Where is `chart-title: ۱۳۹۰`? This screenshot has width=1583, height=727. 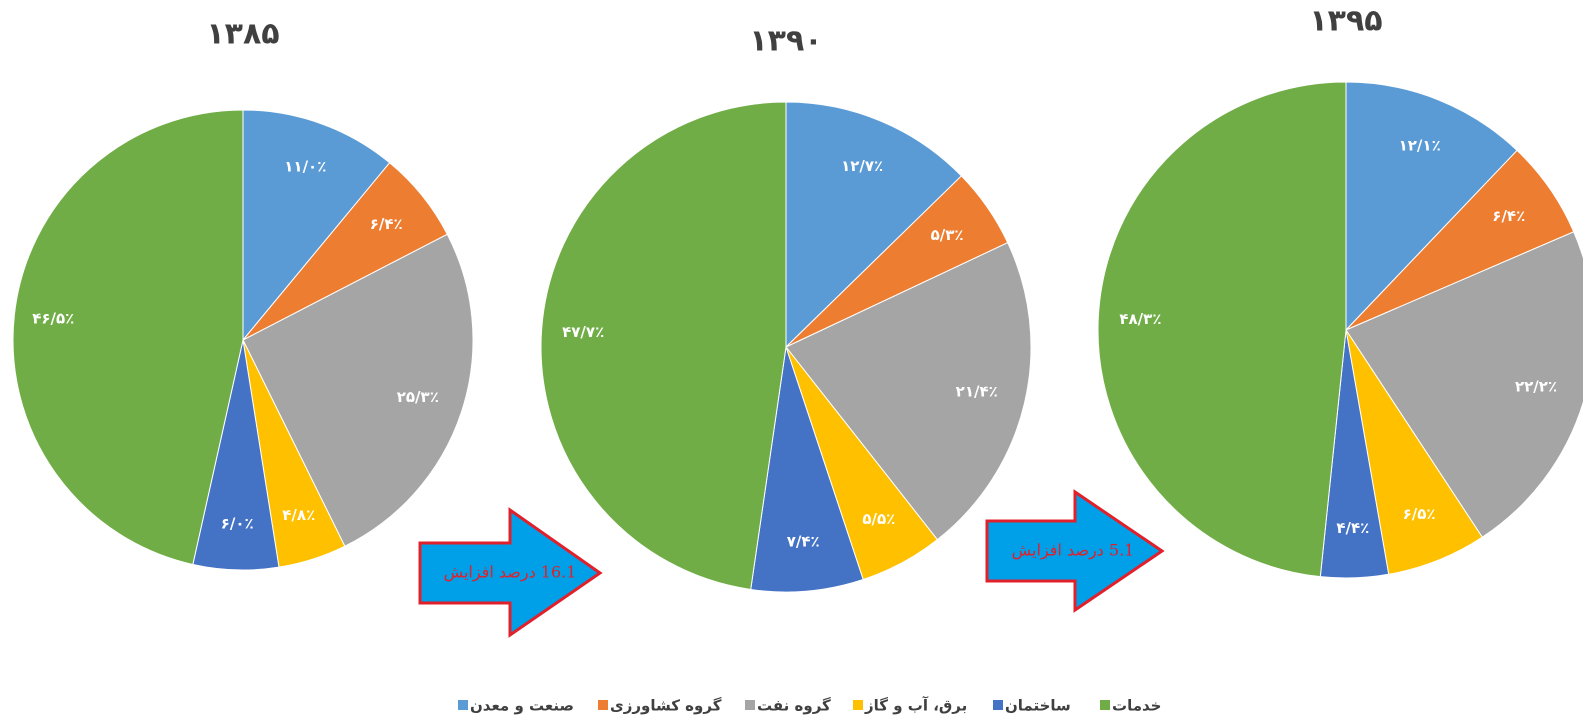
chart-title: ۱۳۹۰ is located at coordinates (785, 41).